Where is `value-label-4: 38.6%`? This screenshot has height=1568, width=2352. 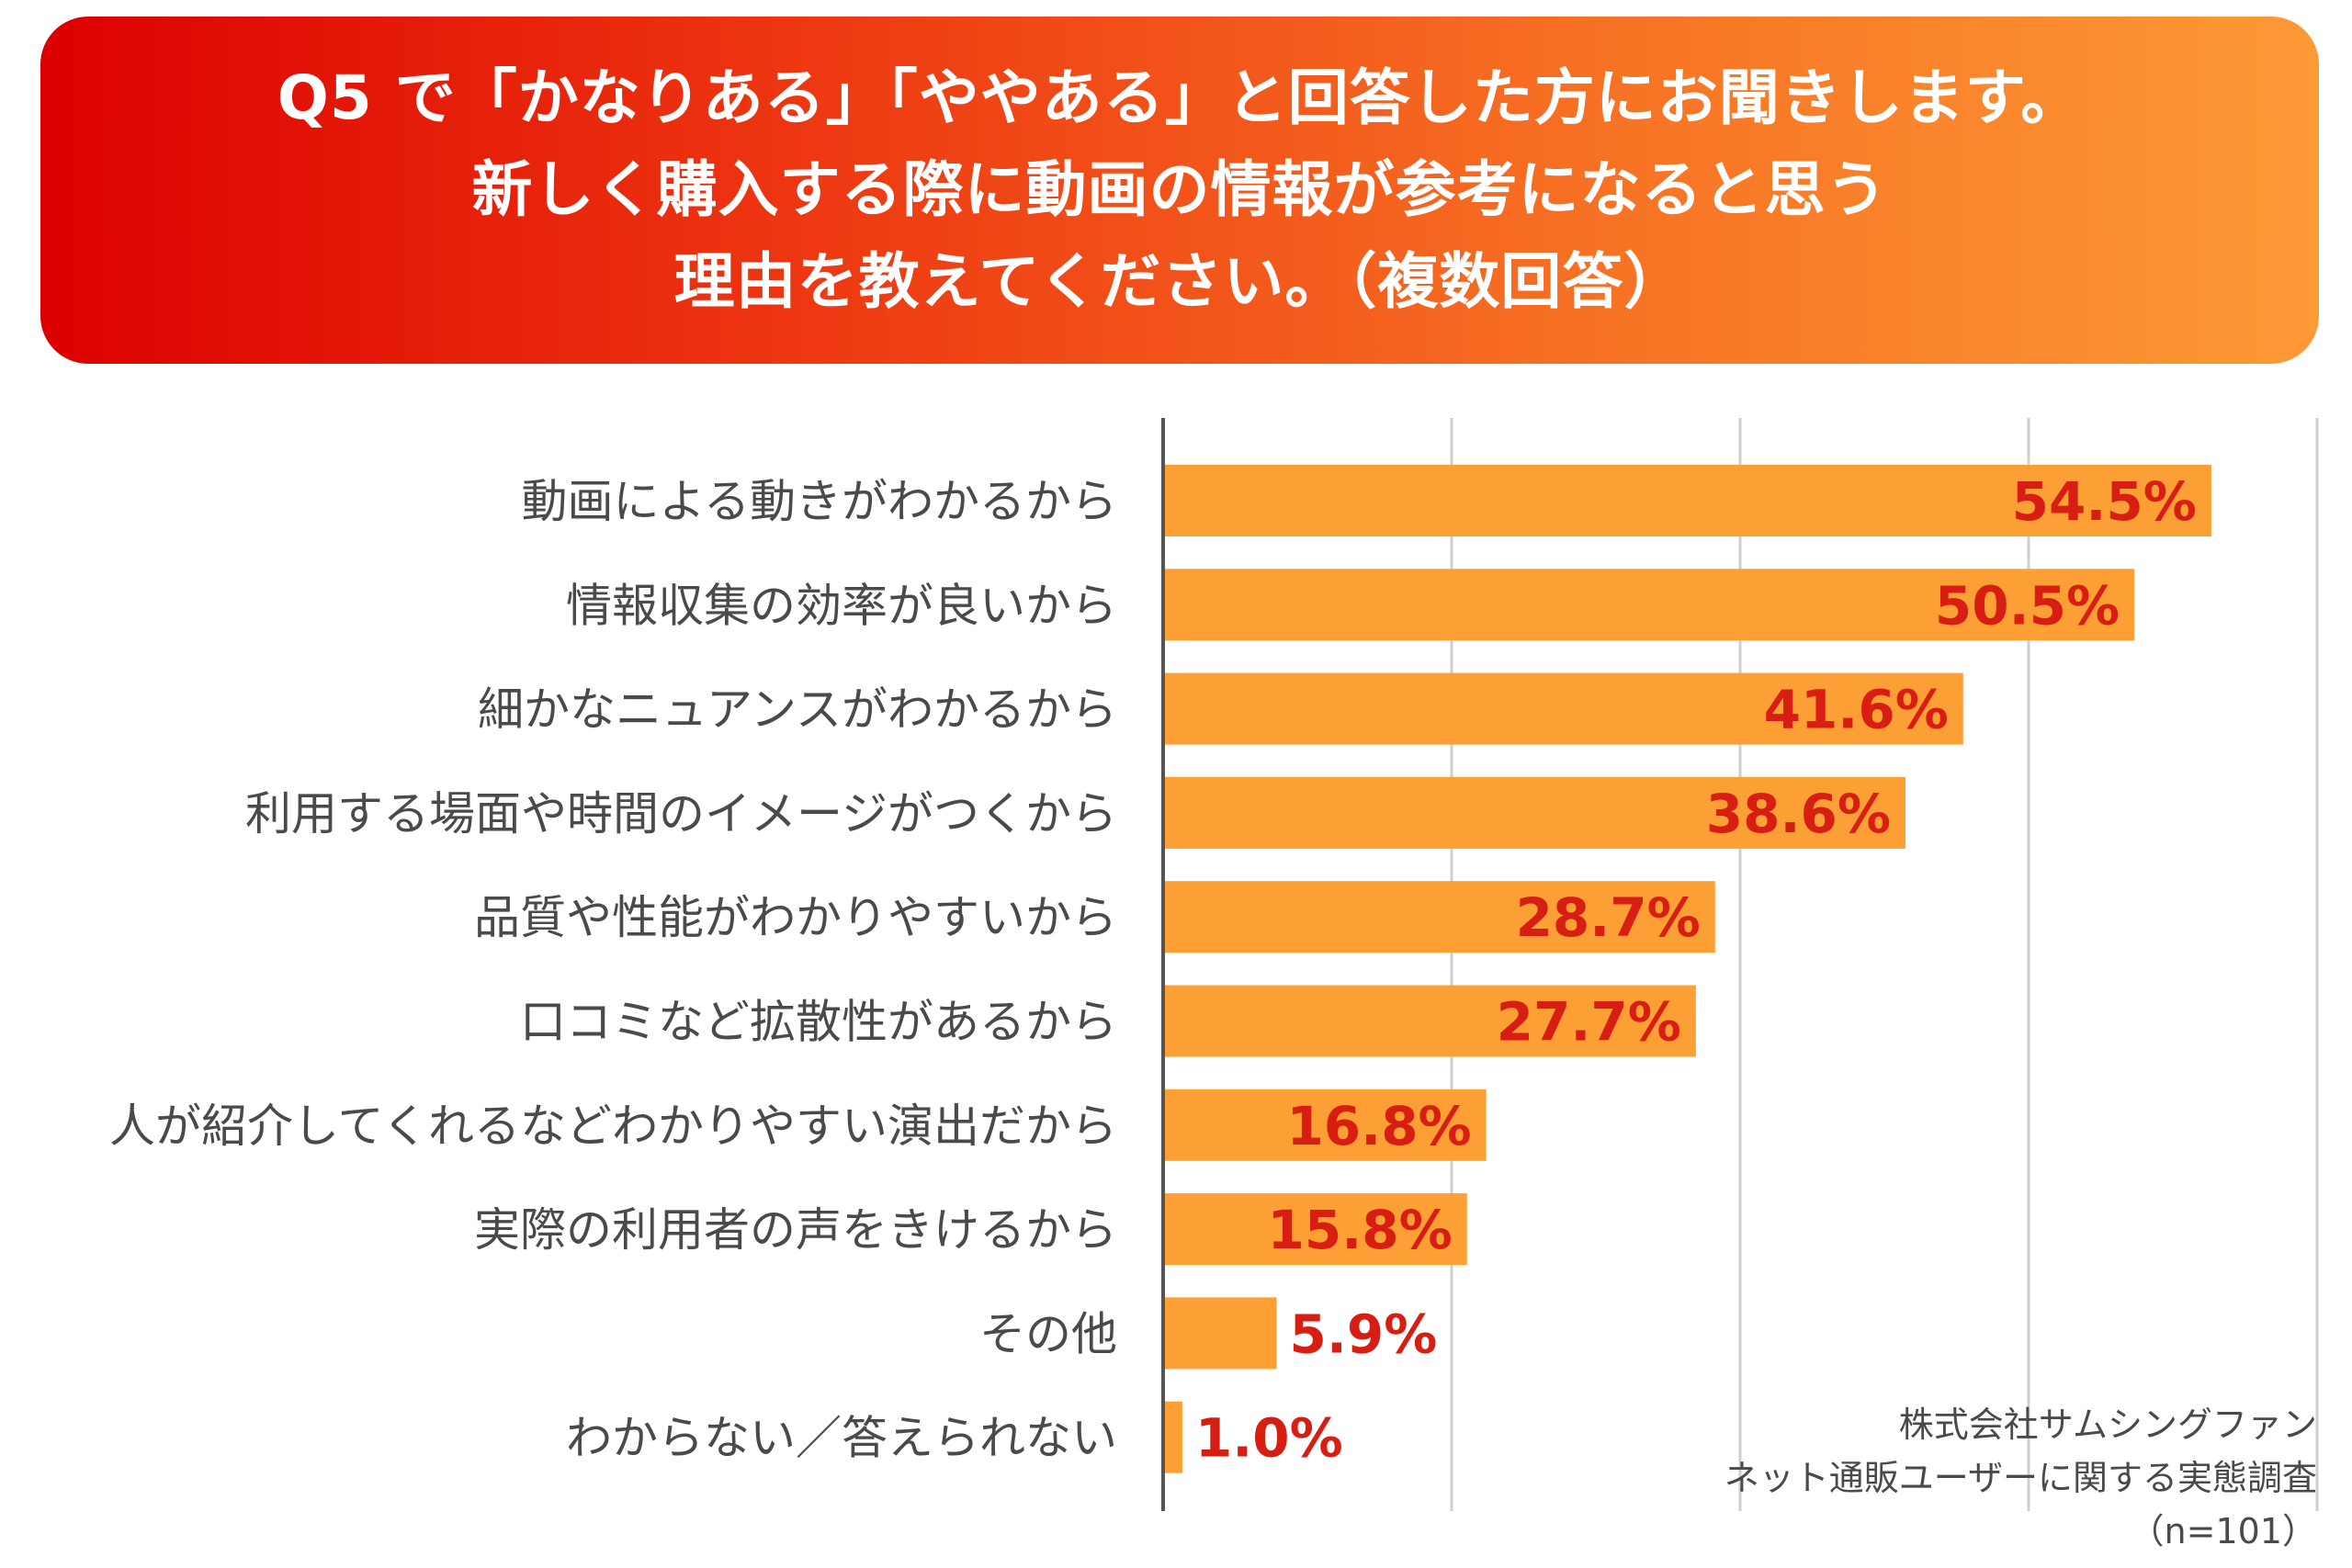
value-label-4: 38.6% is located at coordinates (1798, 814).